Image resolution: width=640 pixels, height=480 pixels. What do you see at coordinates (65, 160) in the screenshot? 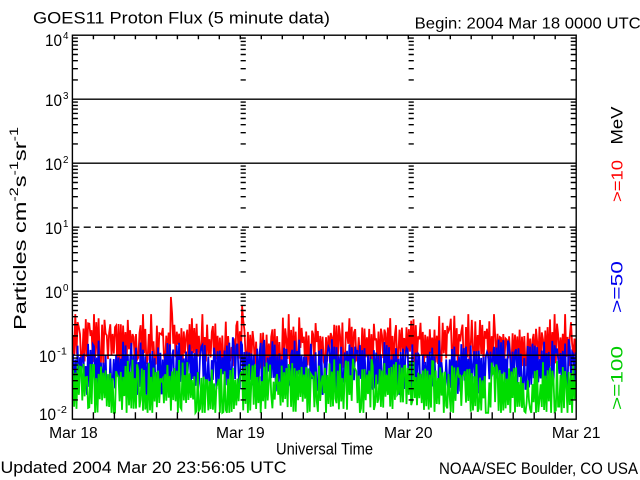
I see `svg-text: 2` at bounding box center [65, 160].